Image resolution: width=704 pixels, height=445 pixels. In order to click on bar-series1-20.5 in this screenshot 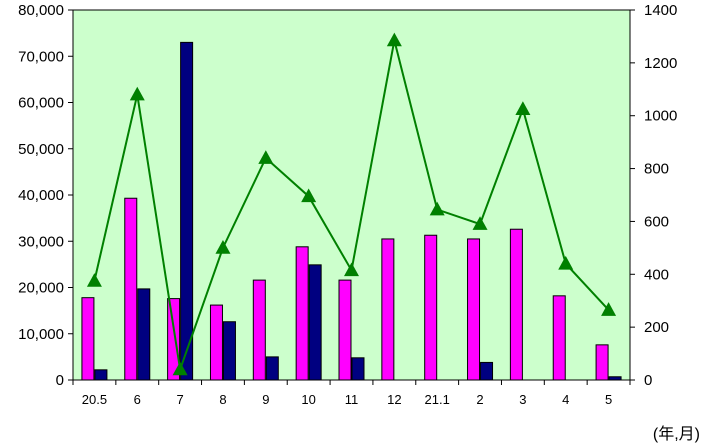, I will do `click(88, 339)`.